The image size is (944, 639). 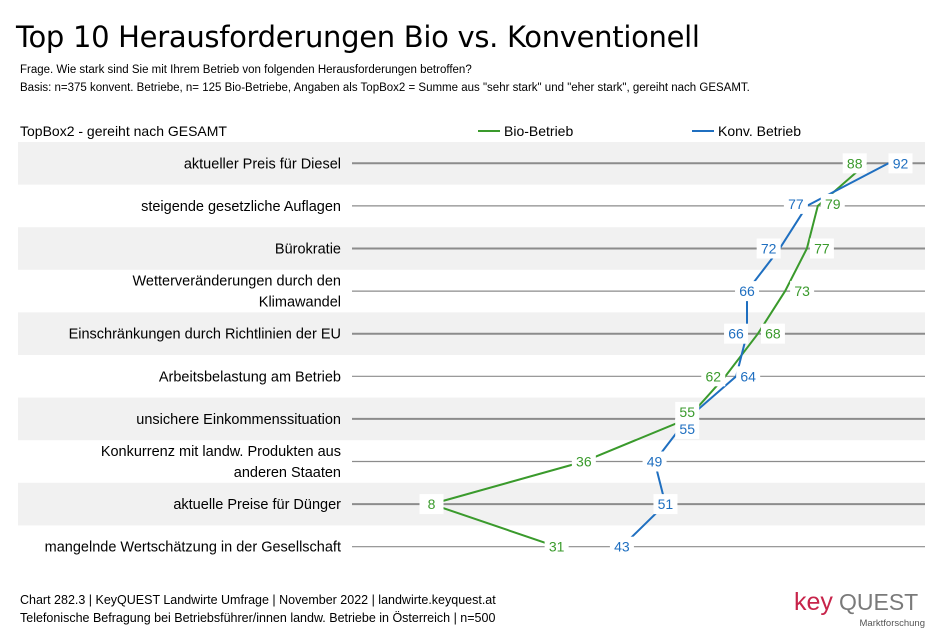 I want to click on bio-data-label: 31, so click(x=557, y=547).